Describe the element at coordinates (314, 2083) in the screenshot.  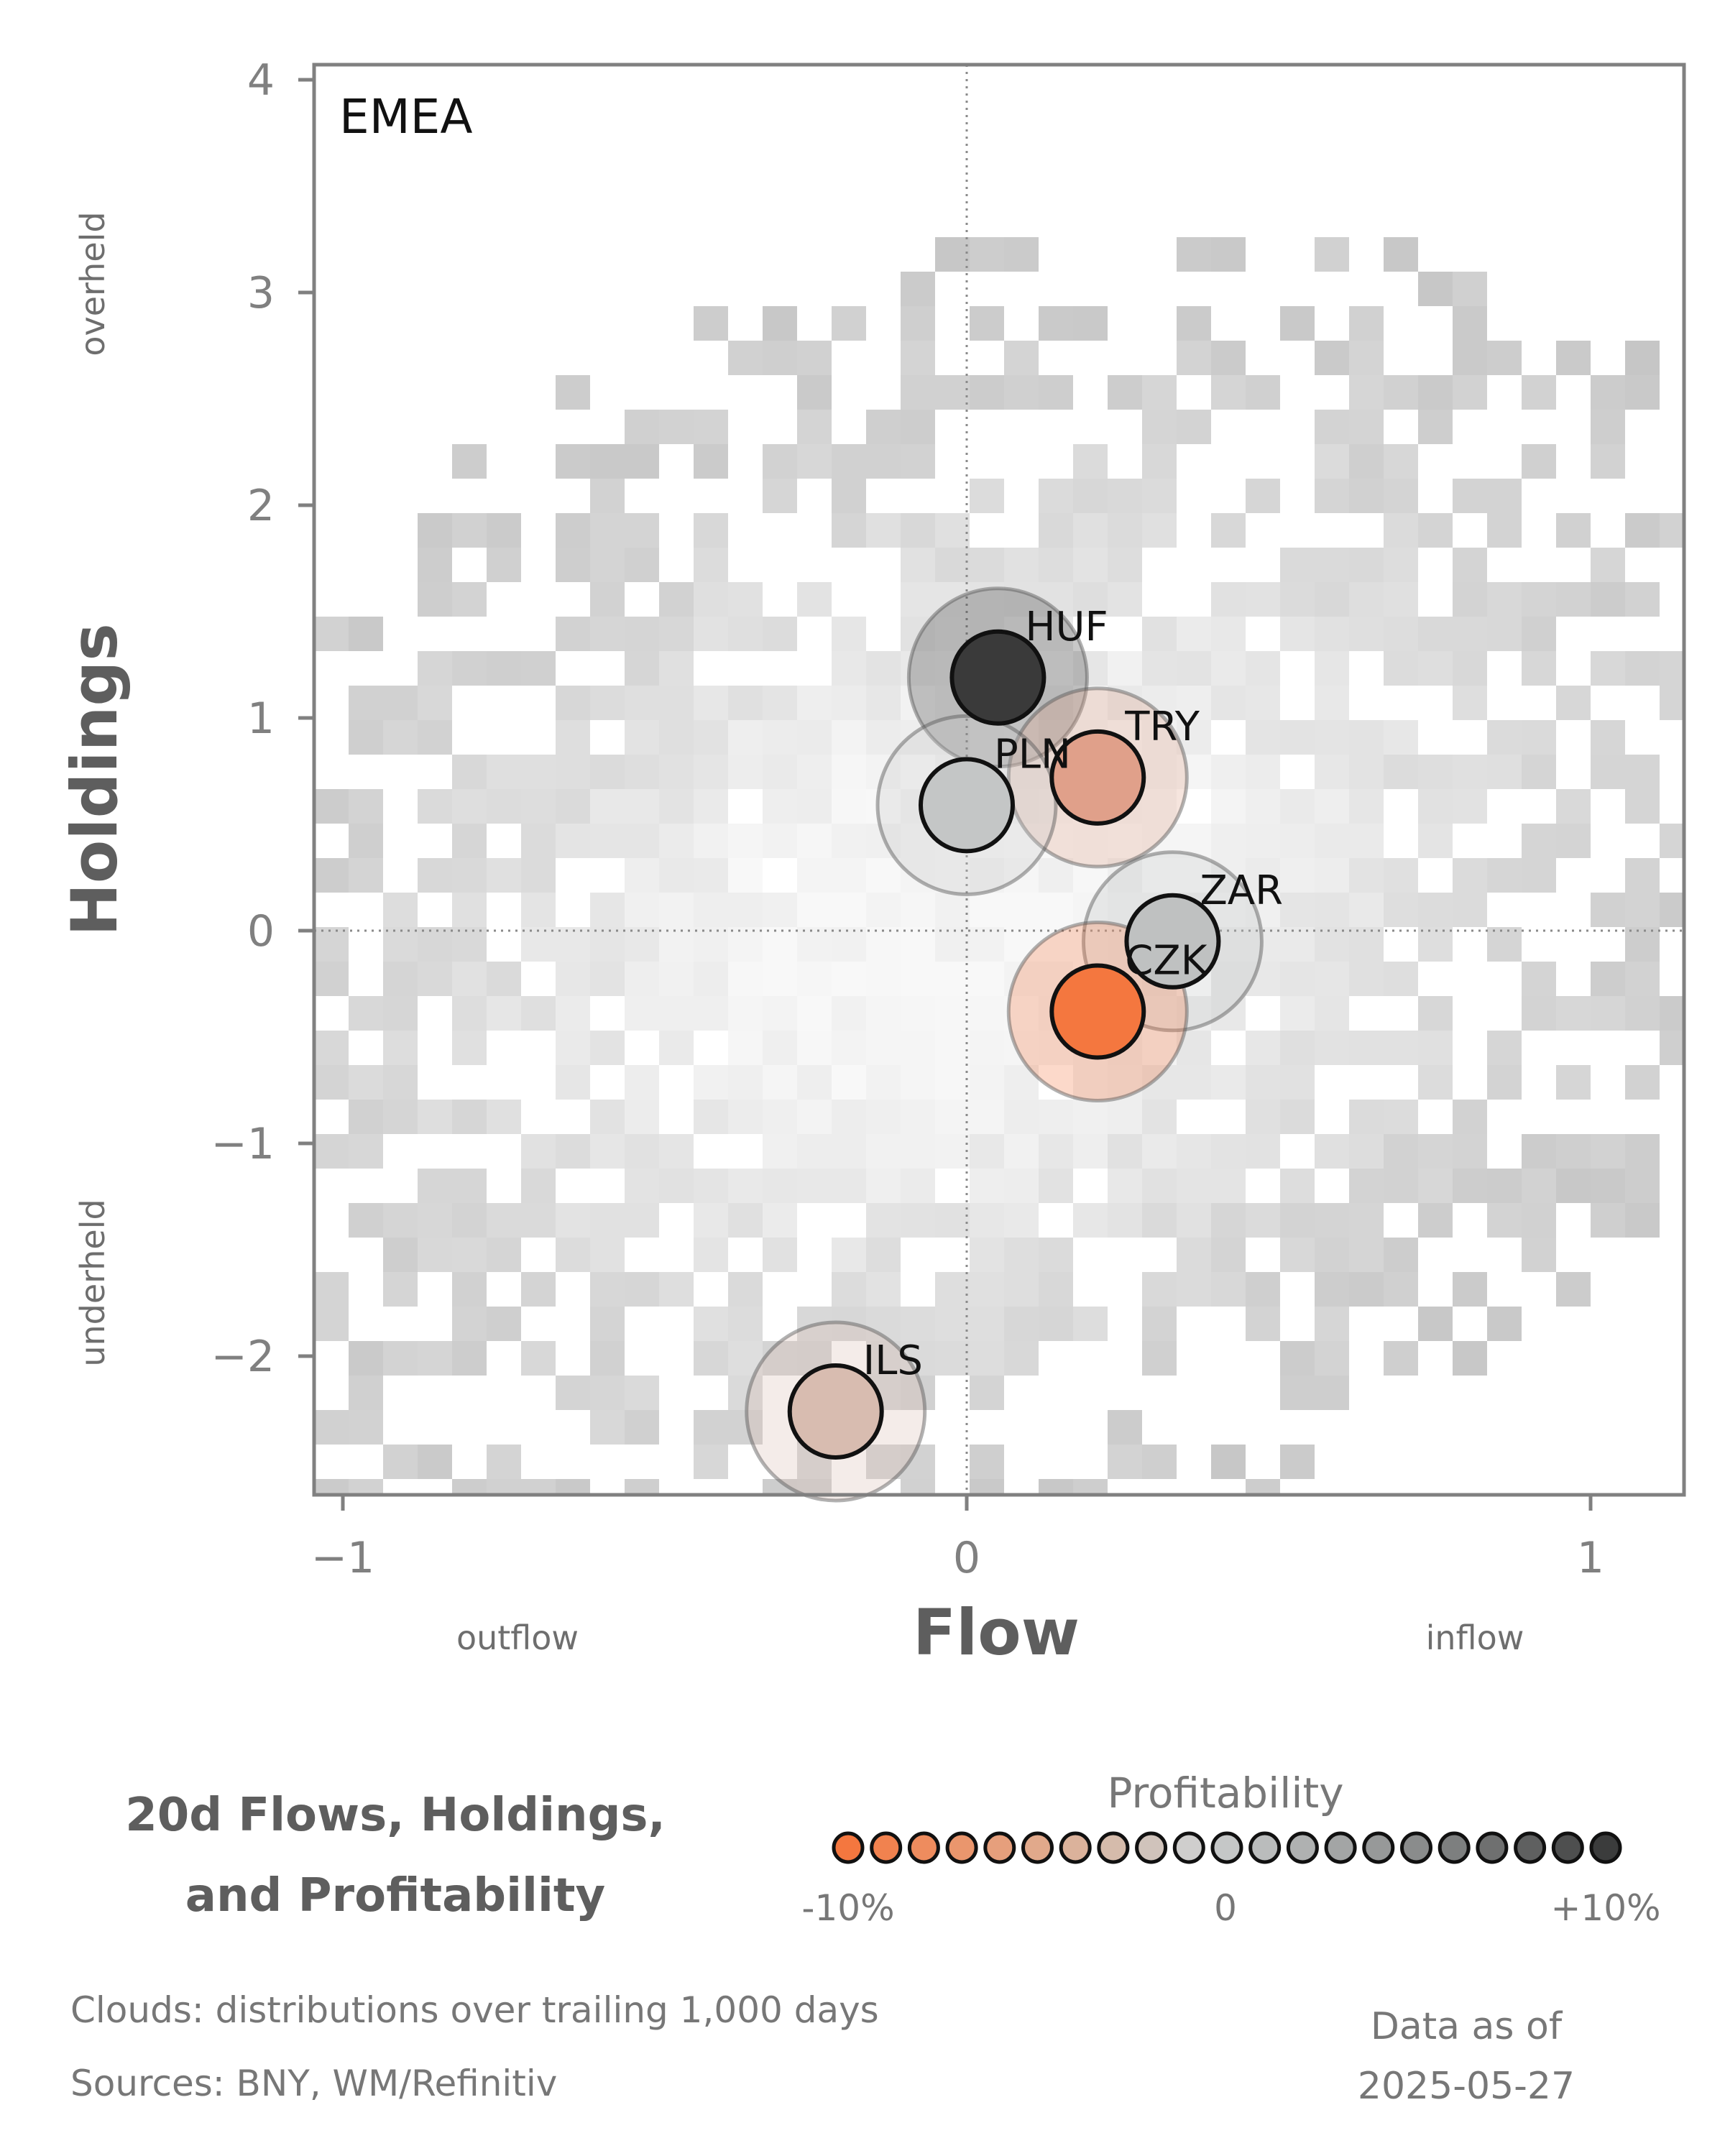
I see `sources-footnote: Sources: BNY, WM/Refinitiv` at that location.